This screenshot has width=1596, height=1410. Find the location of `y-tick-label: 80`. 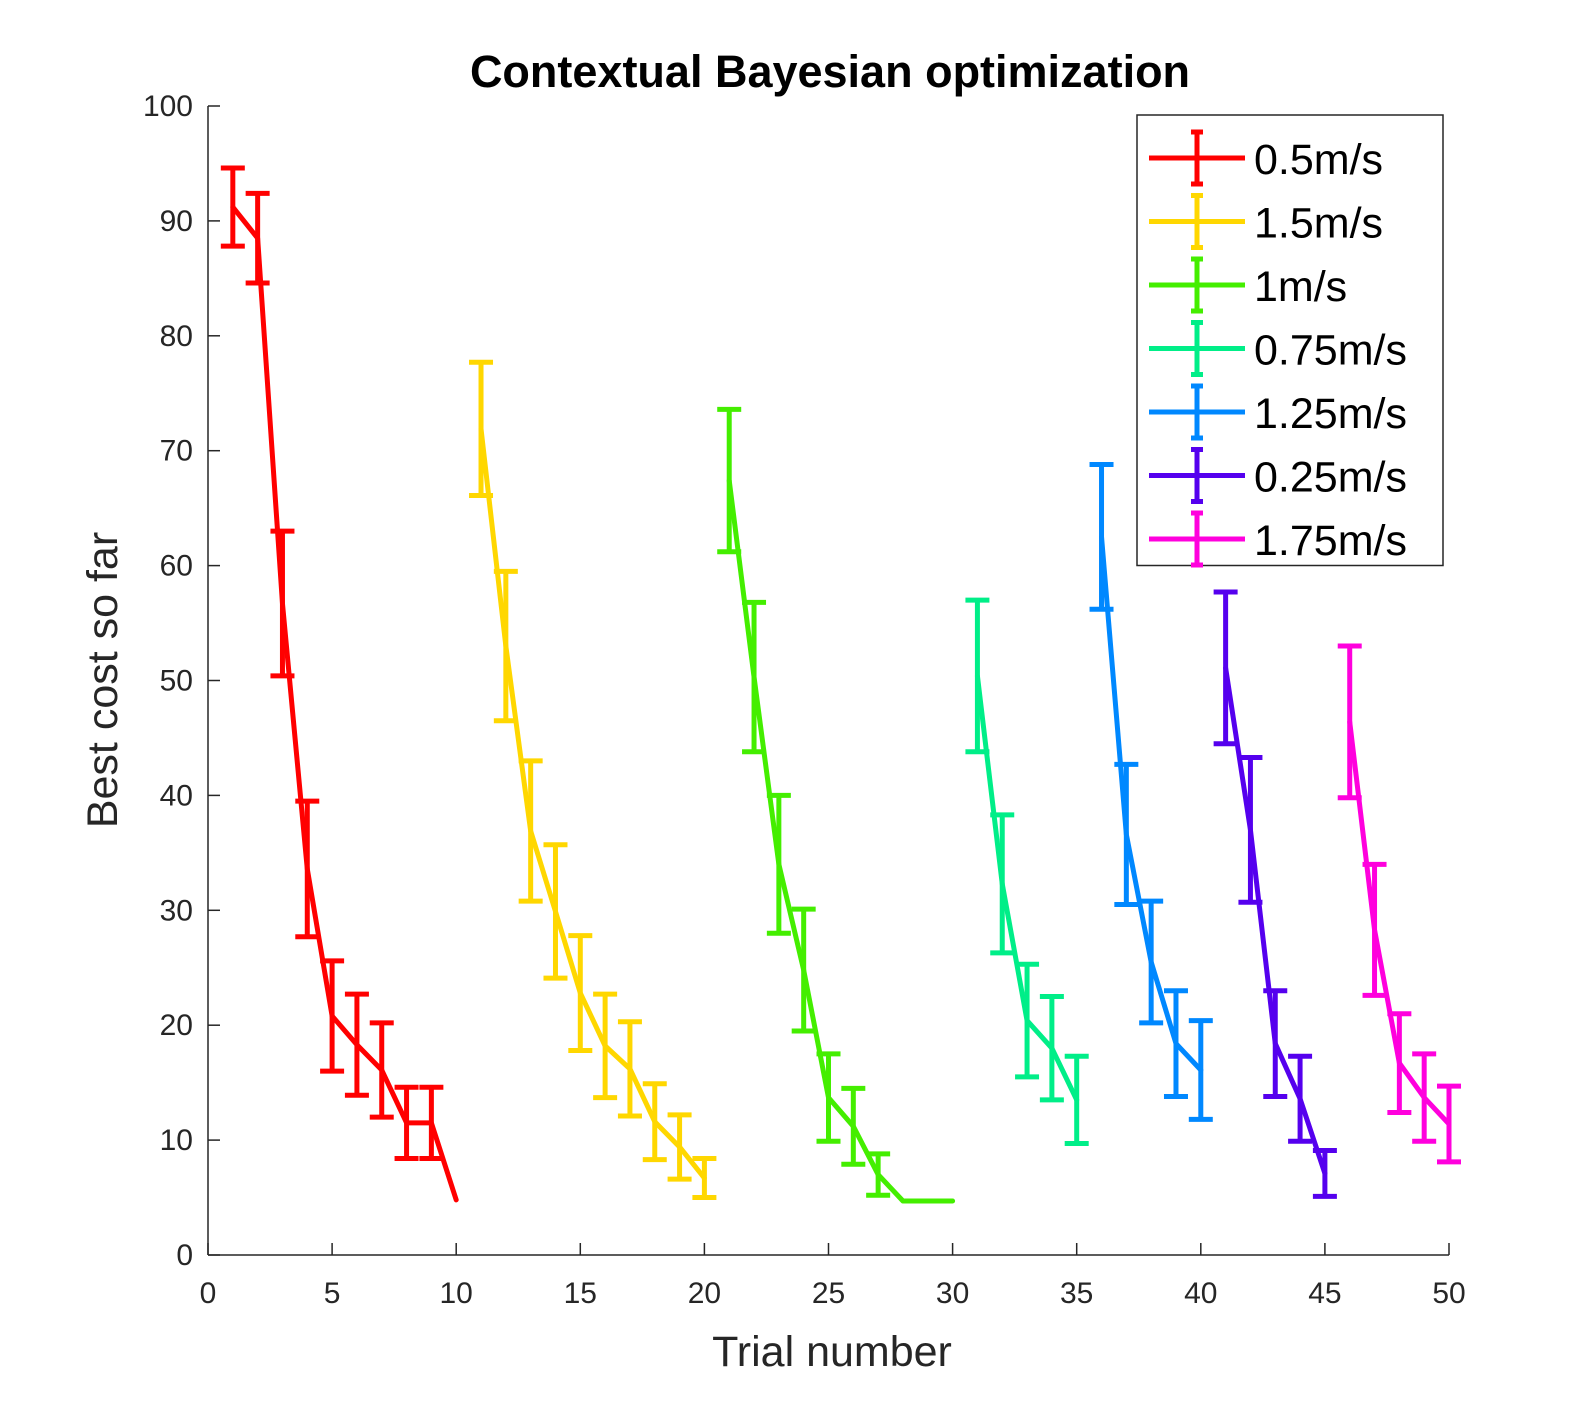

y-tick-label: 80 is located at coordinates (176, 336).